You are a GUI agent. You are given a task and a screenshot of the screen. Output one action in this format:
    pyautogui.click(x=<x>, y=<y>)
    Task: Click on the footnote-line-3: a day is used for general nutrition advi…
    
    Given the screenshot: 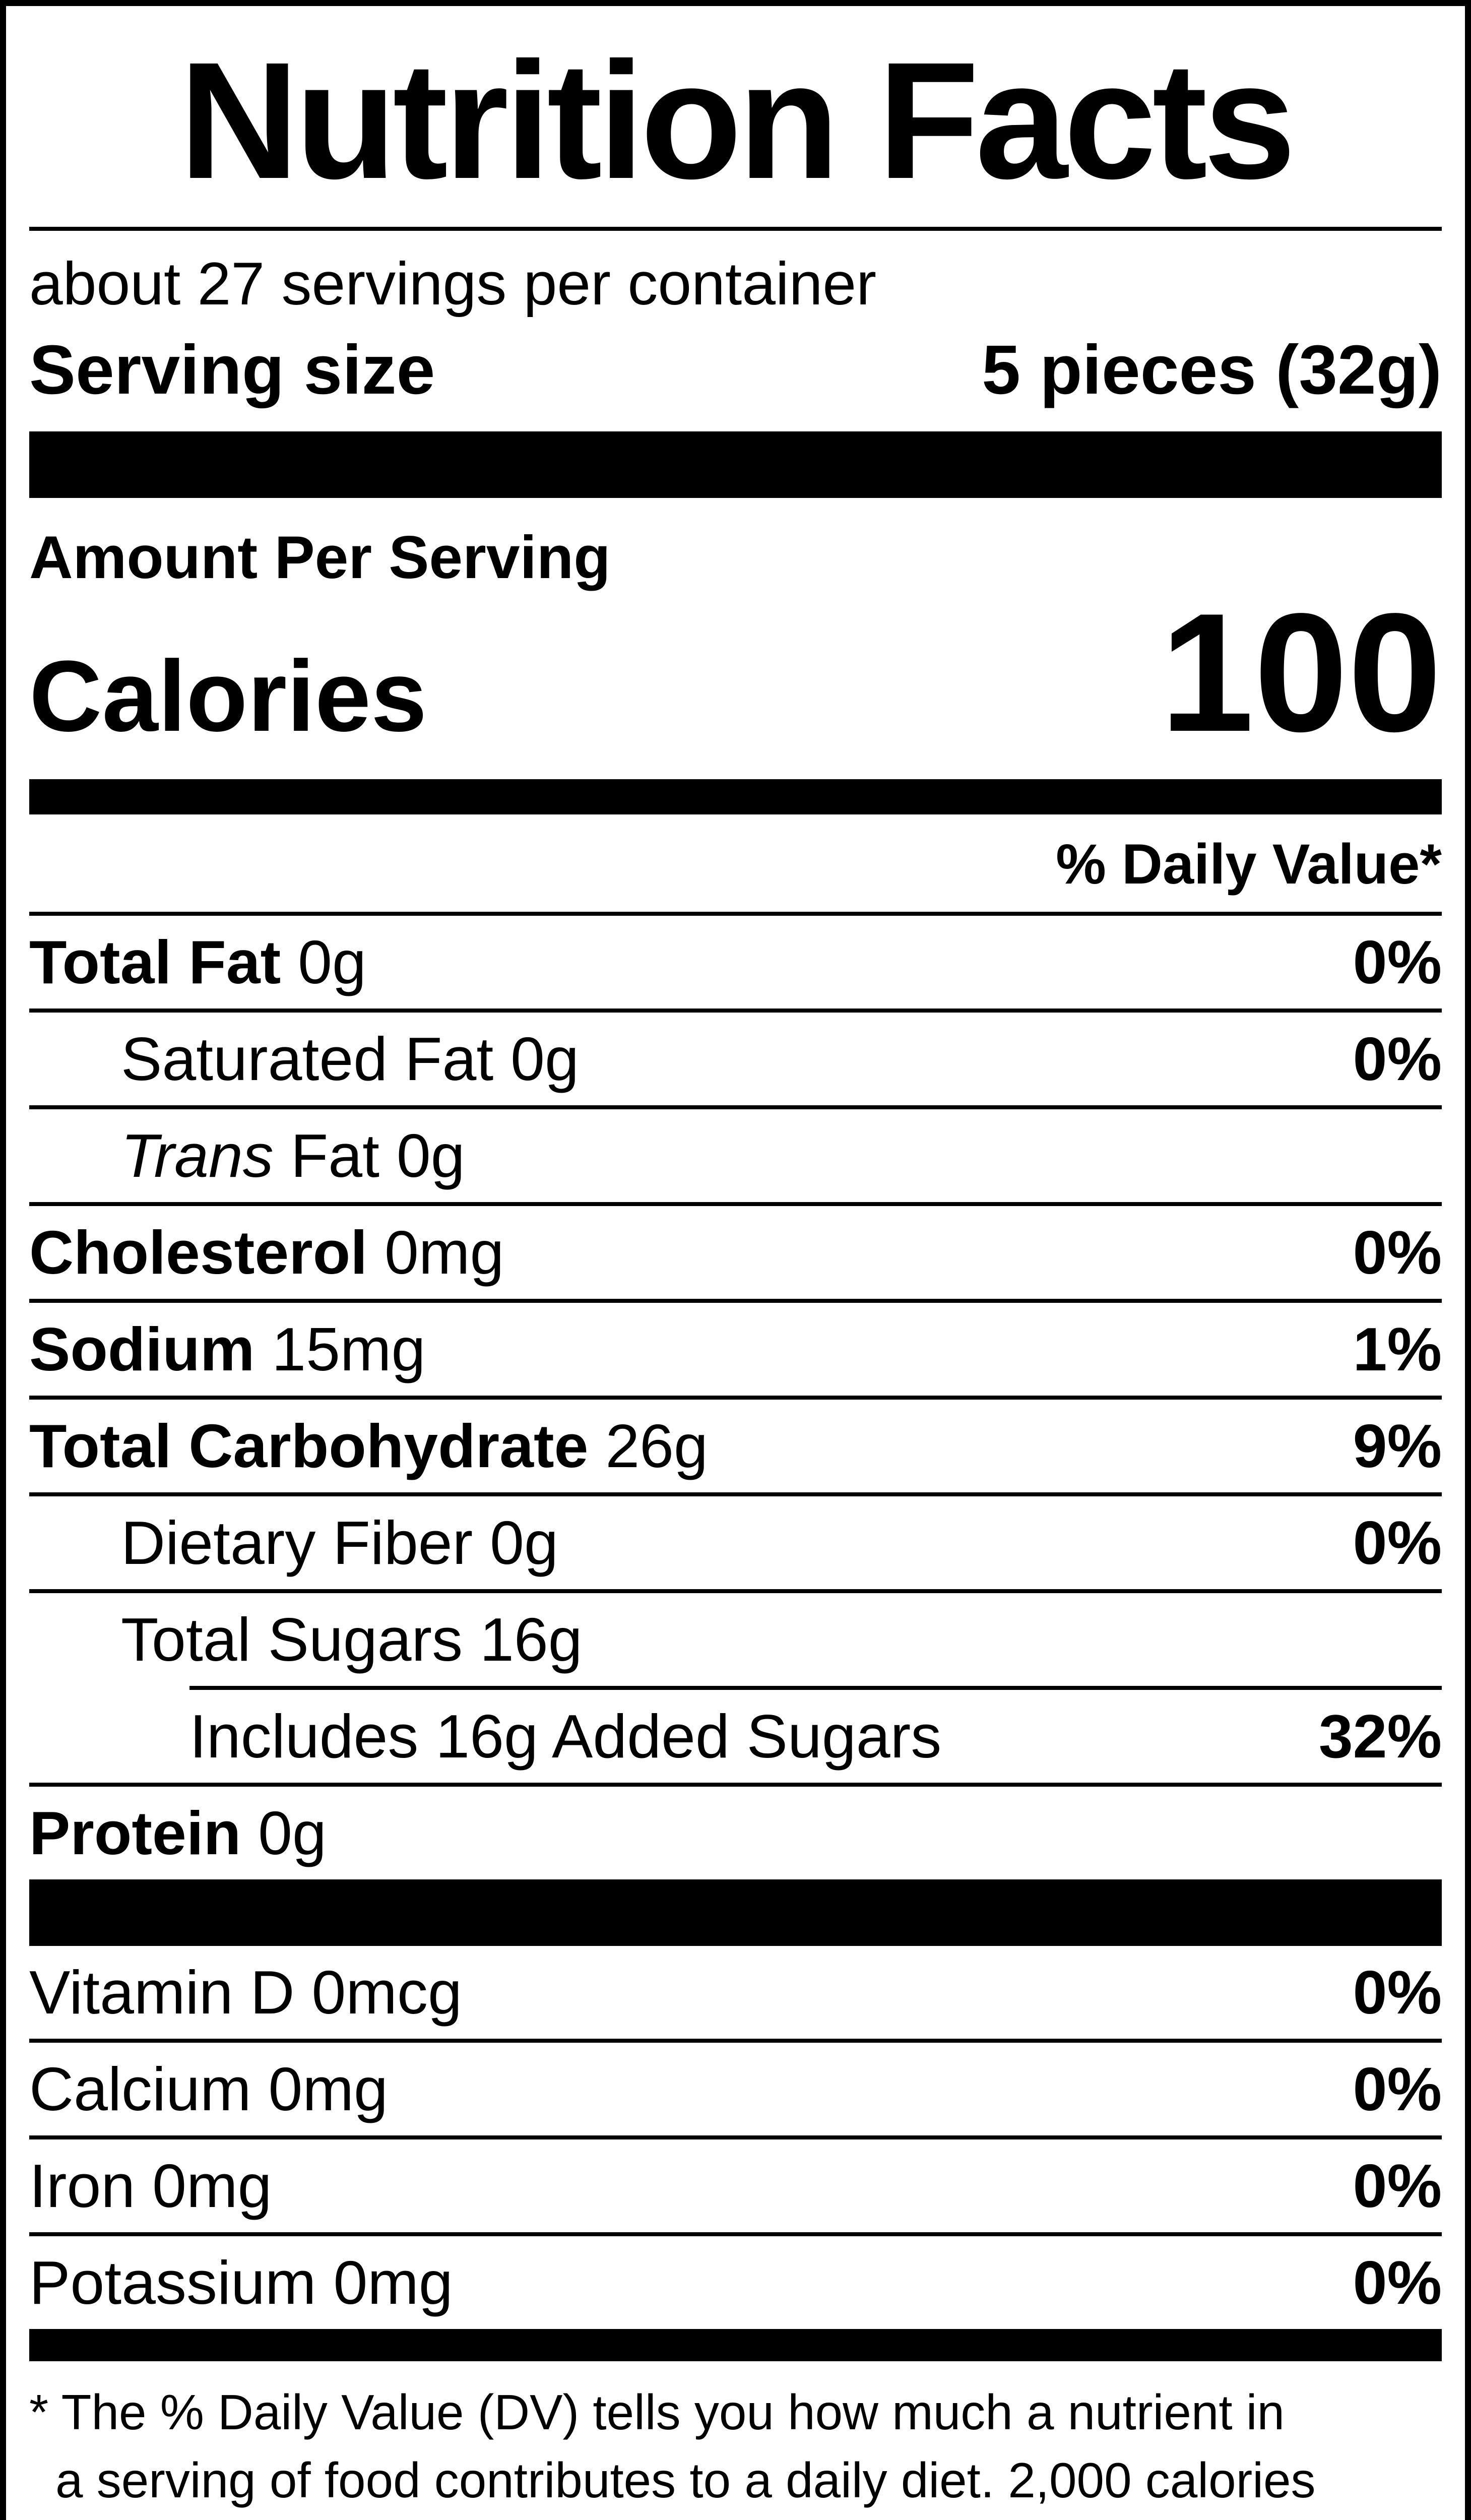 What is the action you would take?
    pyautogui.click(x=735, y=2517)
    